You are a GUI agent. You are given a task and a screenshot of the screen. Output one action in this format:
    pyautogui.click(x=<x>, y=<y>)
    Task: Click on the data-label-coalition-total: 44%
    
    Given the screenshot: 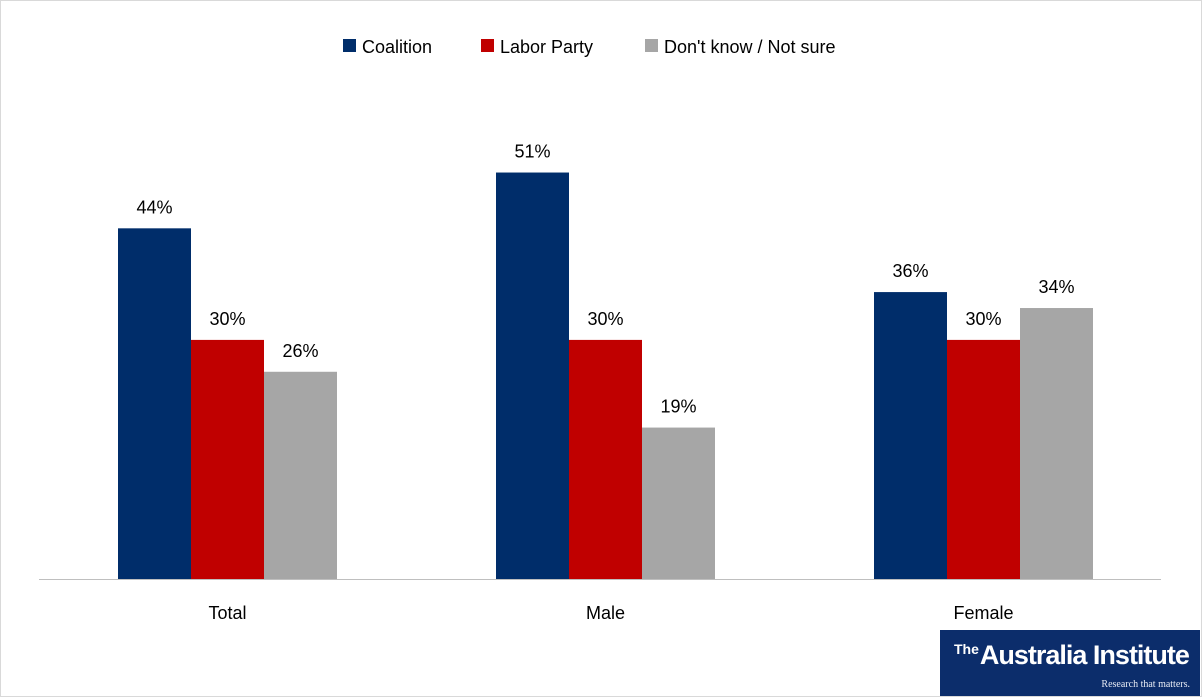 What is the action you would take?
    pyautogui.click(x=154, y=207)
    